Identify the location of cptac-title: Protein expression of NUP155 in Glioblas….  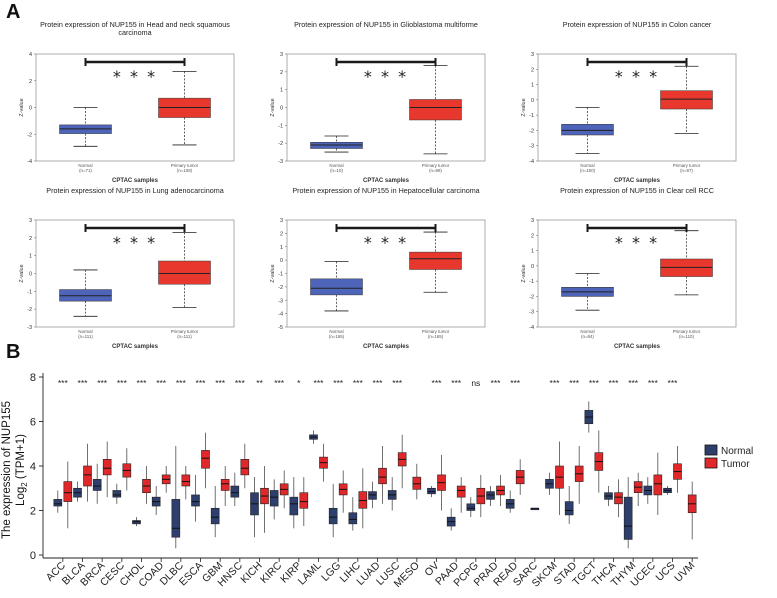
(386, 24).